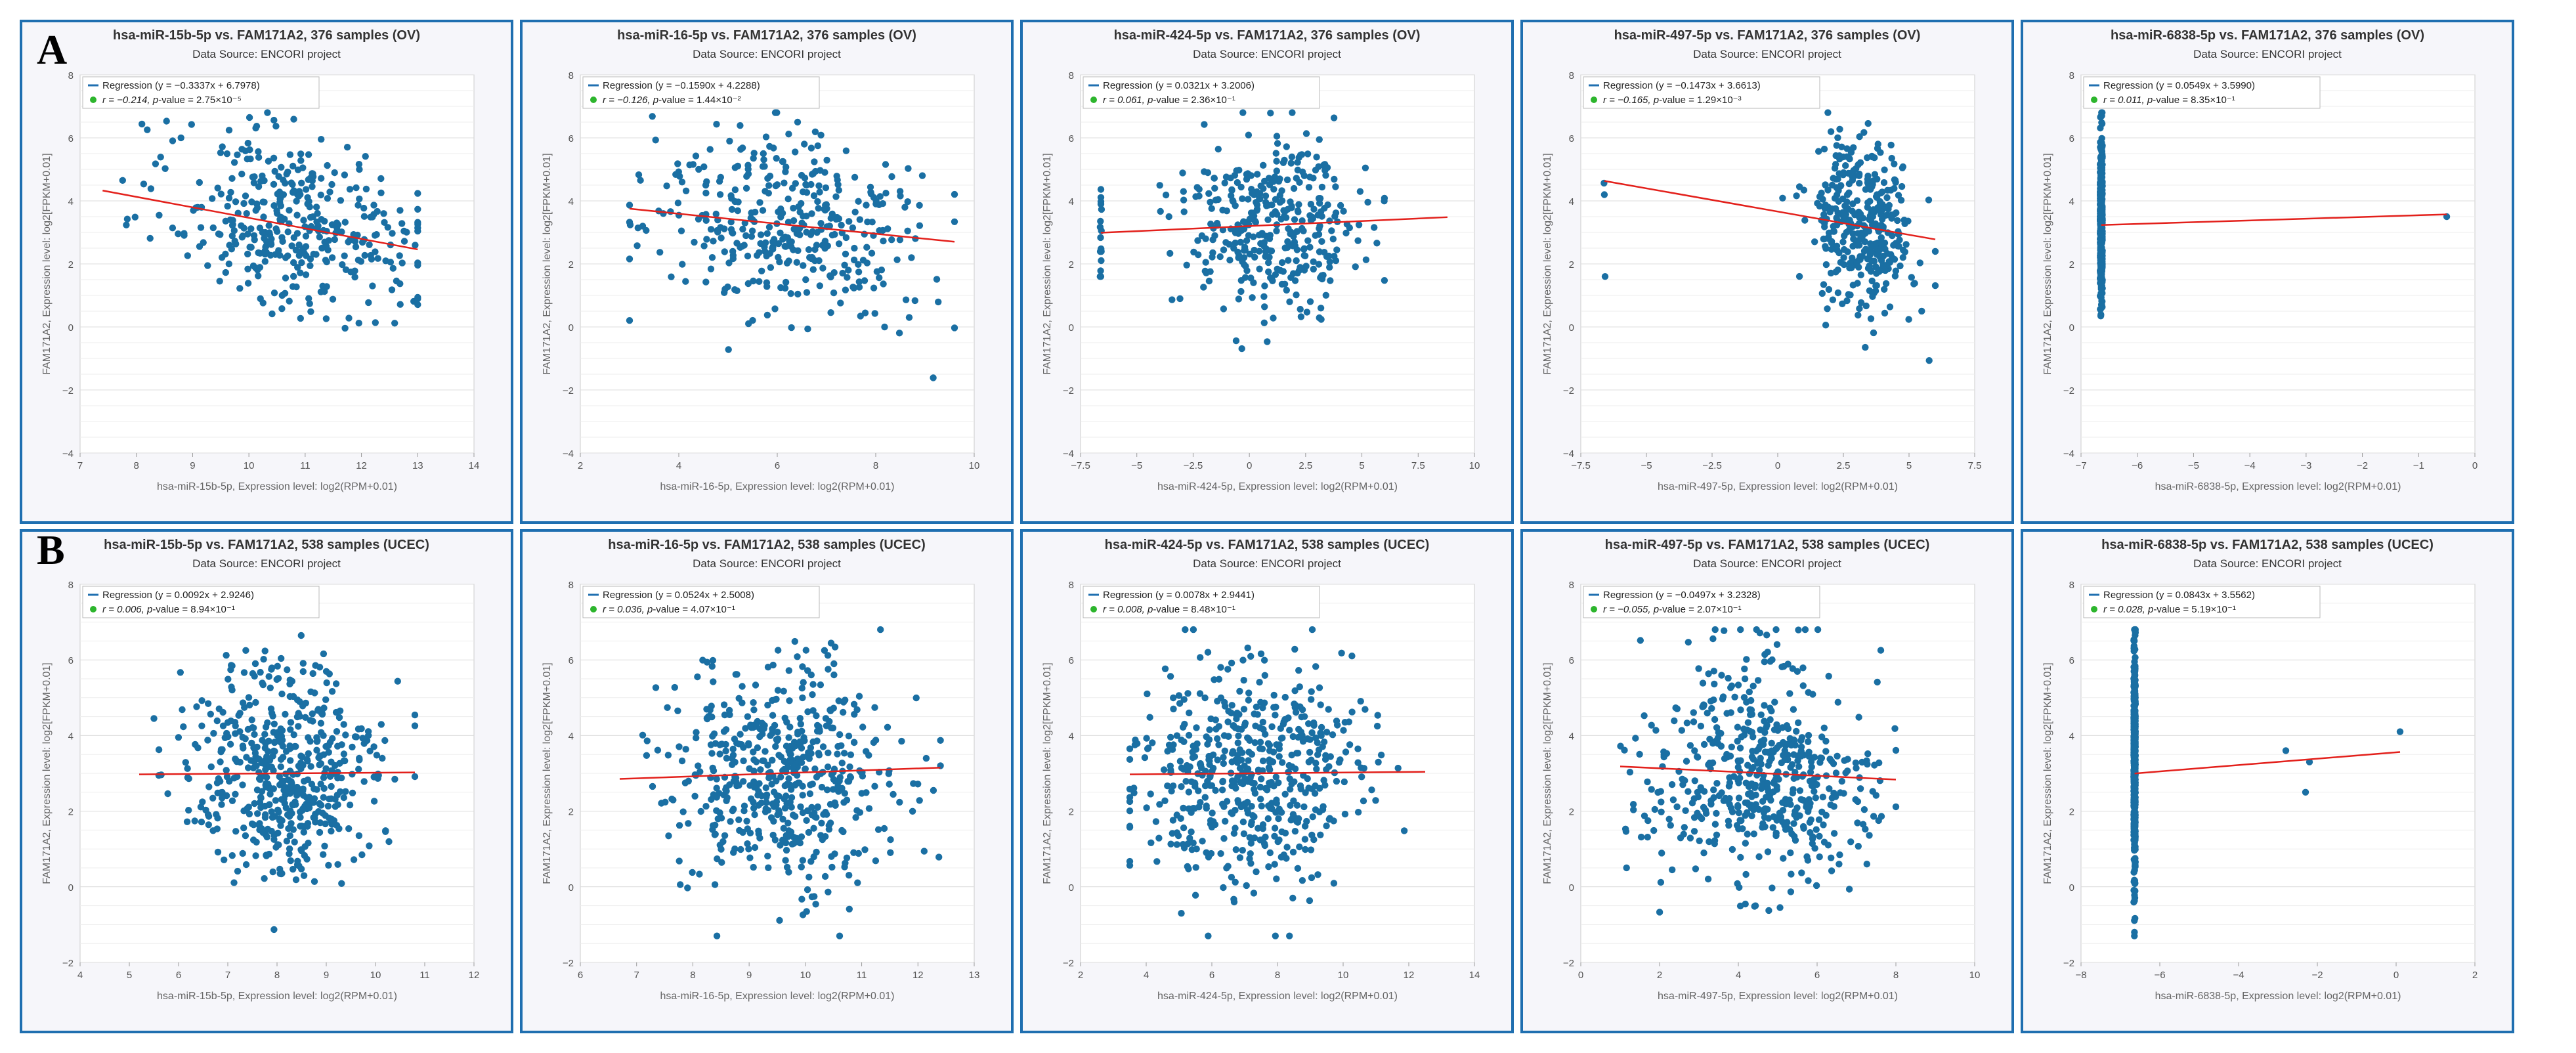 The height and width of the screenshot is (1053, 2576). What do you see at coordinates (975, 465) in the screenshot?
I see `x-tick-label: 10` at bounding box center [975, 465].